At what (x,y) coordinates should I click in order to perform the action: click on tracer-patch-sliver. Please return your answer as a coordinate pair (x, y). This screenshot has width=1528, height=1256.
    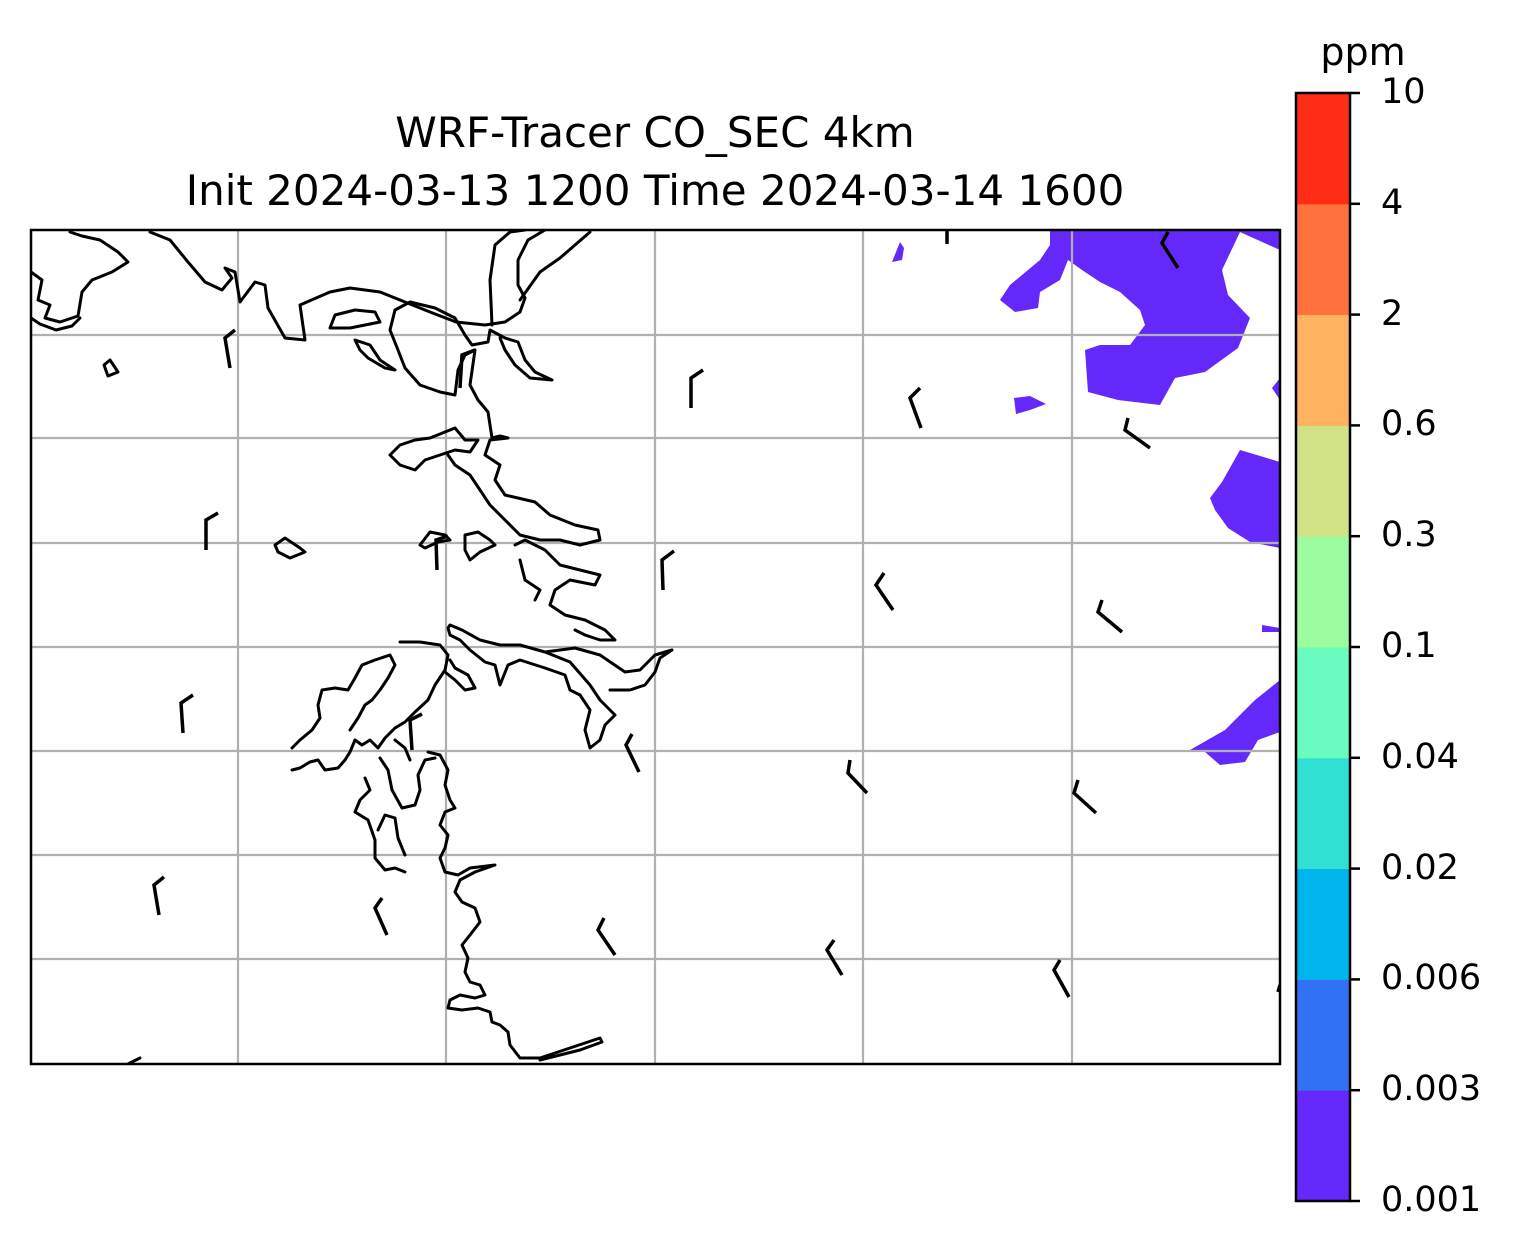
    Looking at the image, I should click on (1271, 628).